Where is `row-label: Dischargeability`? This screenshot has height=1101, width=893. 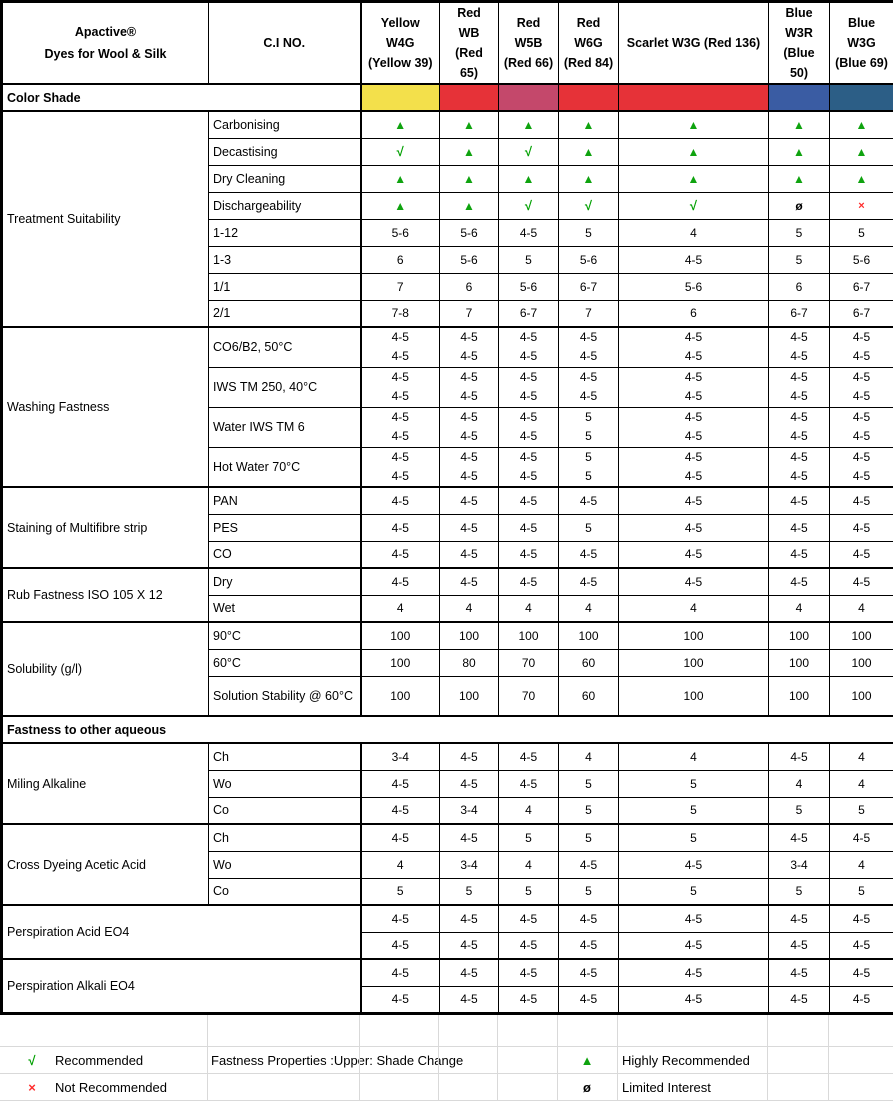 row-label: Dischargeability is located at coordinates (285, 205).